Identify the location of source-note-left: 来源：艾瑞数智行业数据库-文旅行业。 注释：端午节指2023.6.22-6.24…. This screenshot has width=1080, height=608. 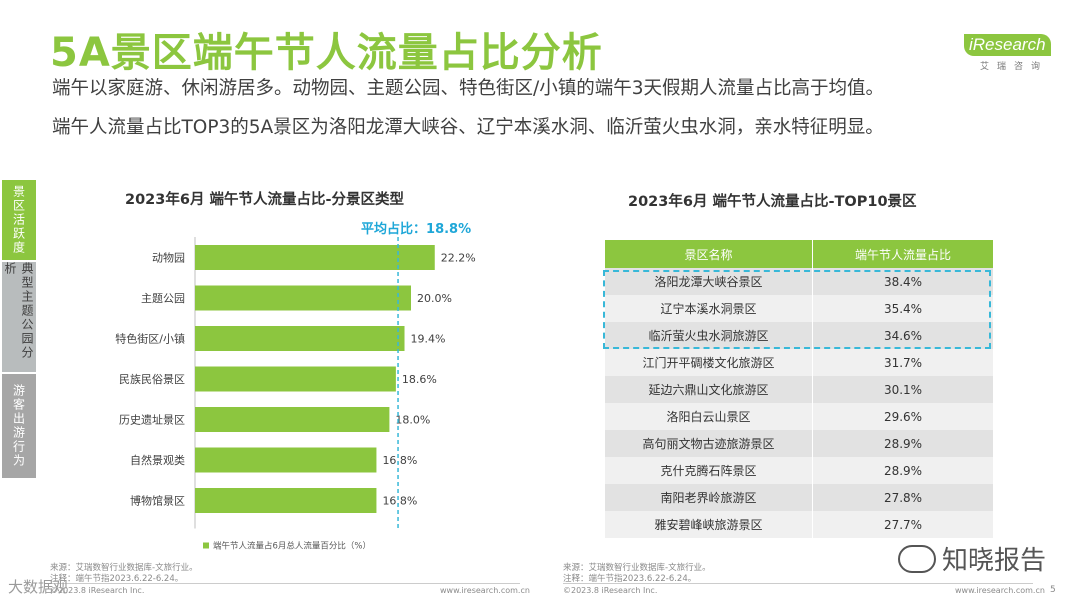
(124, 574).